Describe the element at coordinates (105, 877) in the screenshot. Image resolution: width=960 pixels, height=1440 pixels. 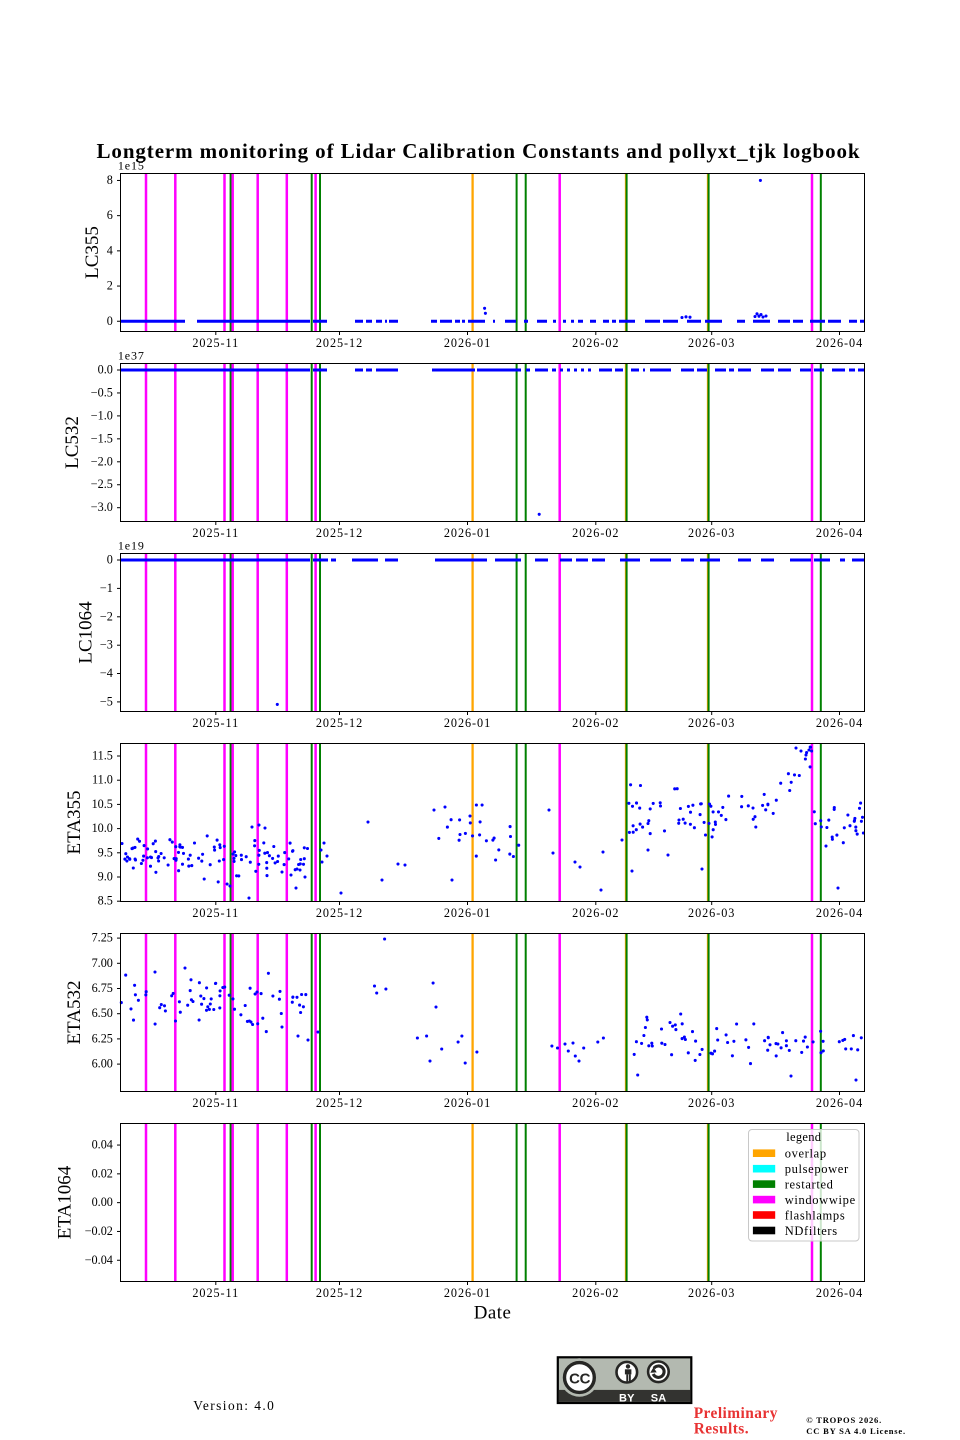
I see `svg-text: 9.0` at that location.